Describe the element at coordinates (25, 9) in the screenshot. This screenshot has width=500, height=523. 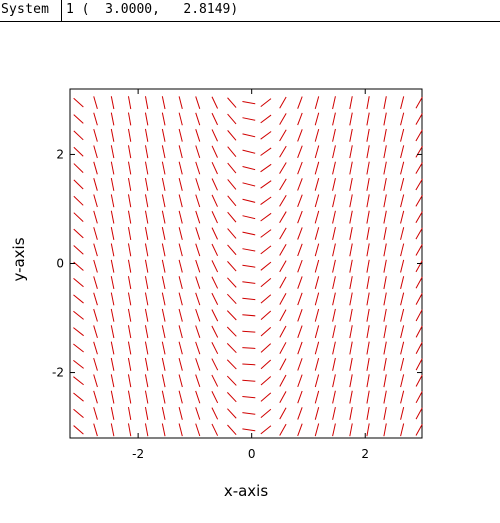
I see `system-menu-label: System` at that location.